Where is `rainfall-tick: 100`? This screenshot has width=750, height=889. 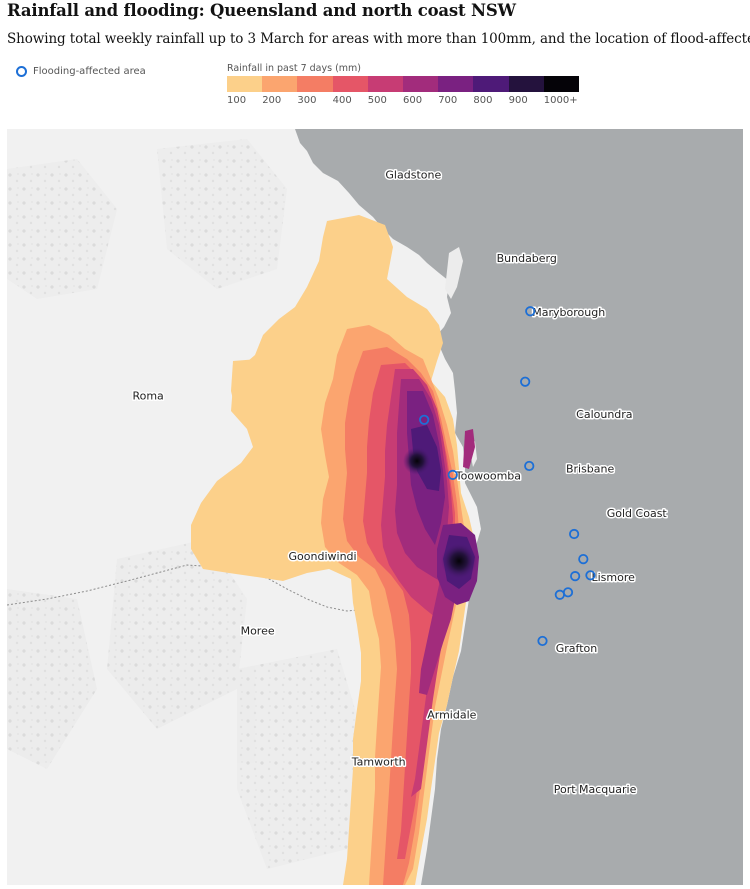
rainfall-tick: 100 is located at coordinates (237, 100).